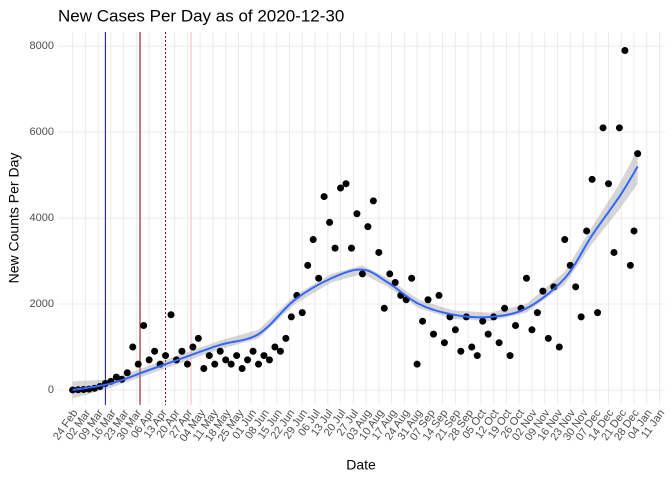 The image size is (672, 480). I want to click on y-axis-label: New Counts Per Day, so click(14, 218).